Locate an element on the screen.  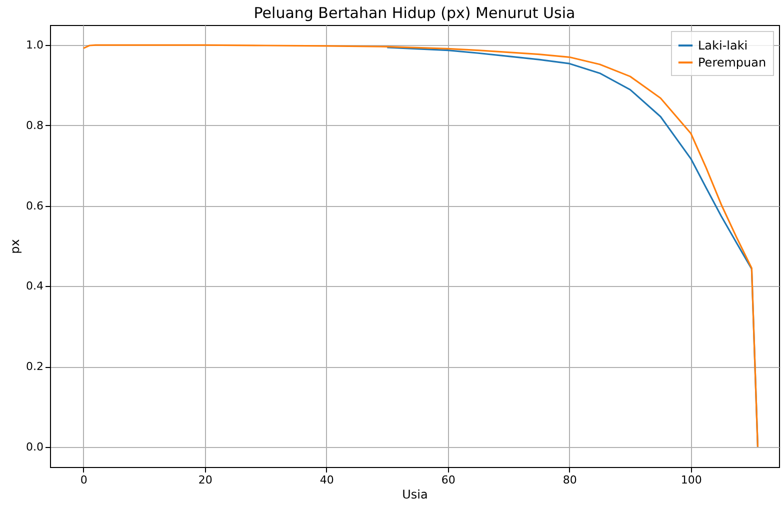
legend-label: Laki-laki is located at coordinates (723, 45).